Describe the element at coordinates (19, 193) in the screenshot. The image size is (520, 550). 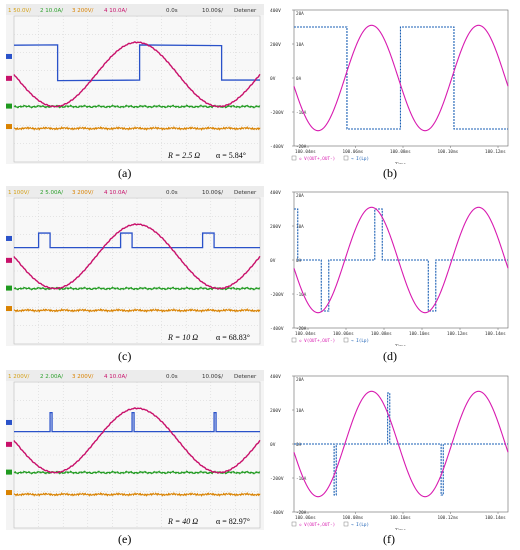
I see `scope-header-item: 1 100V/` at that location.